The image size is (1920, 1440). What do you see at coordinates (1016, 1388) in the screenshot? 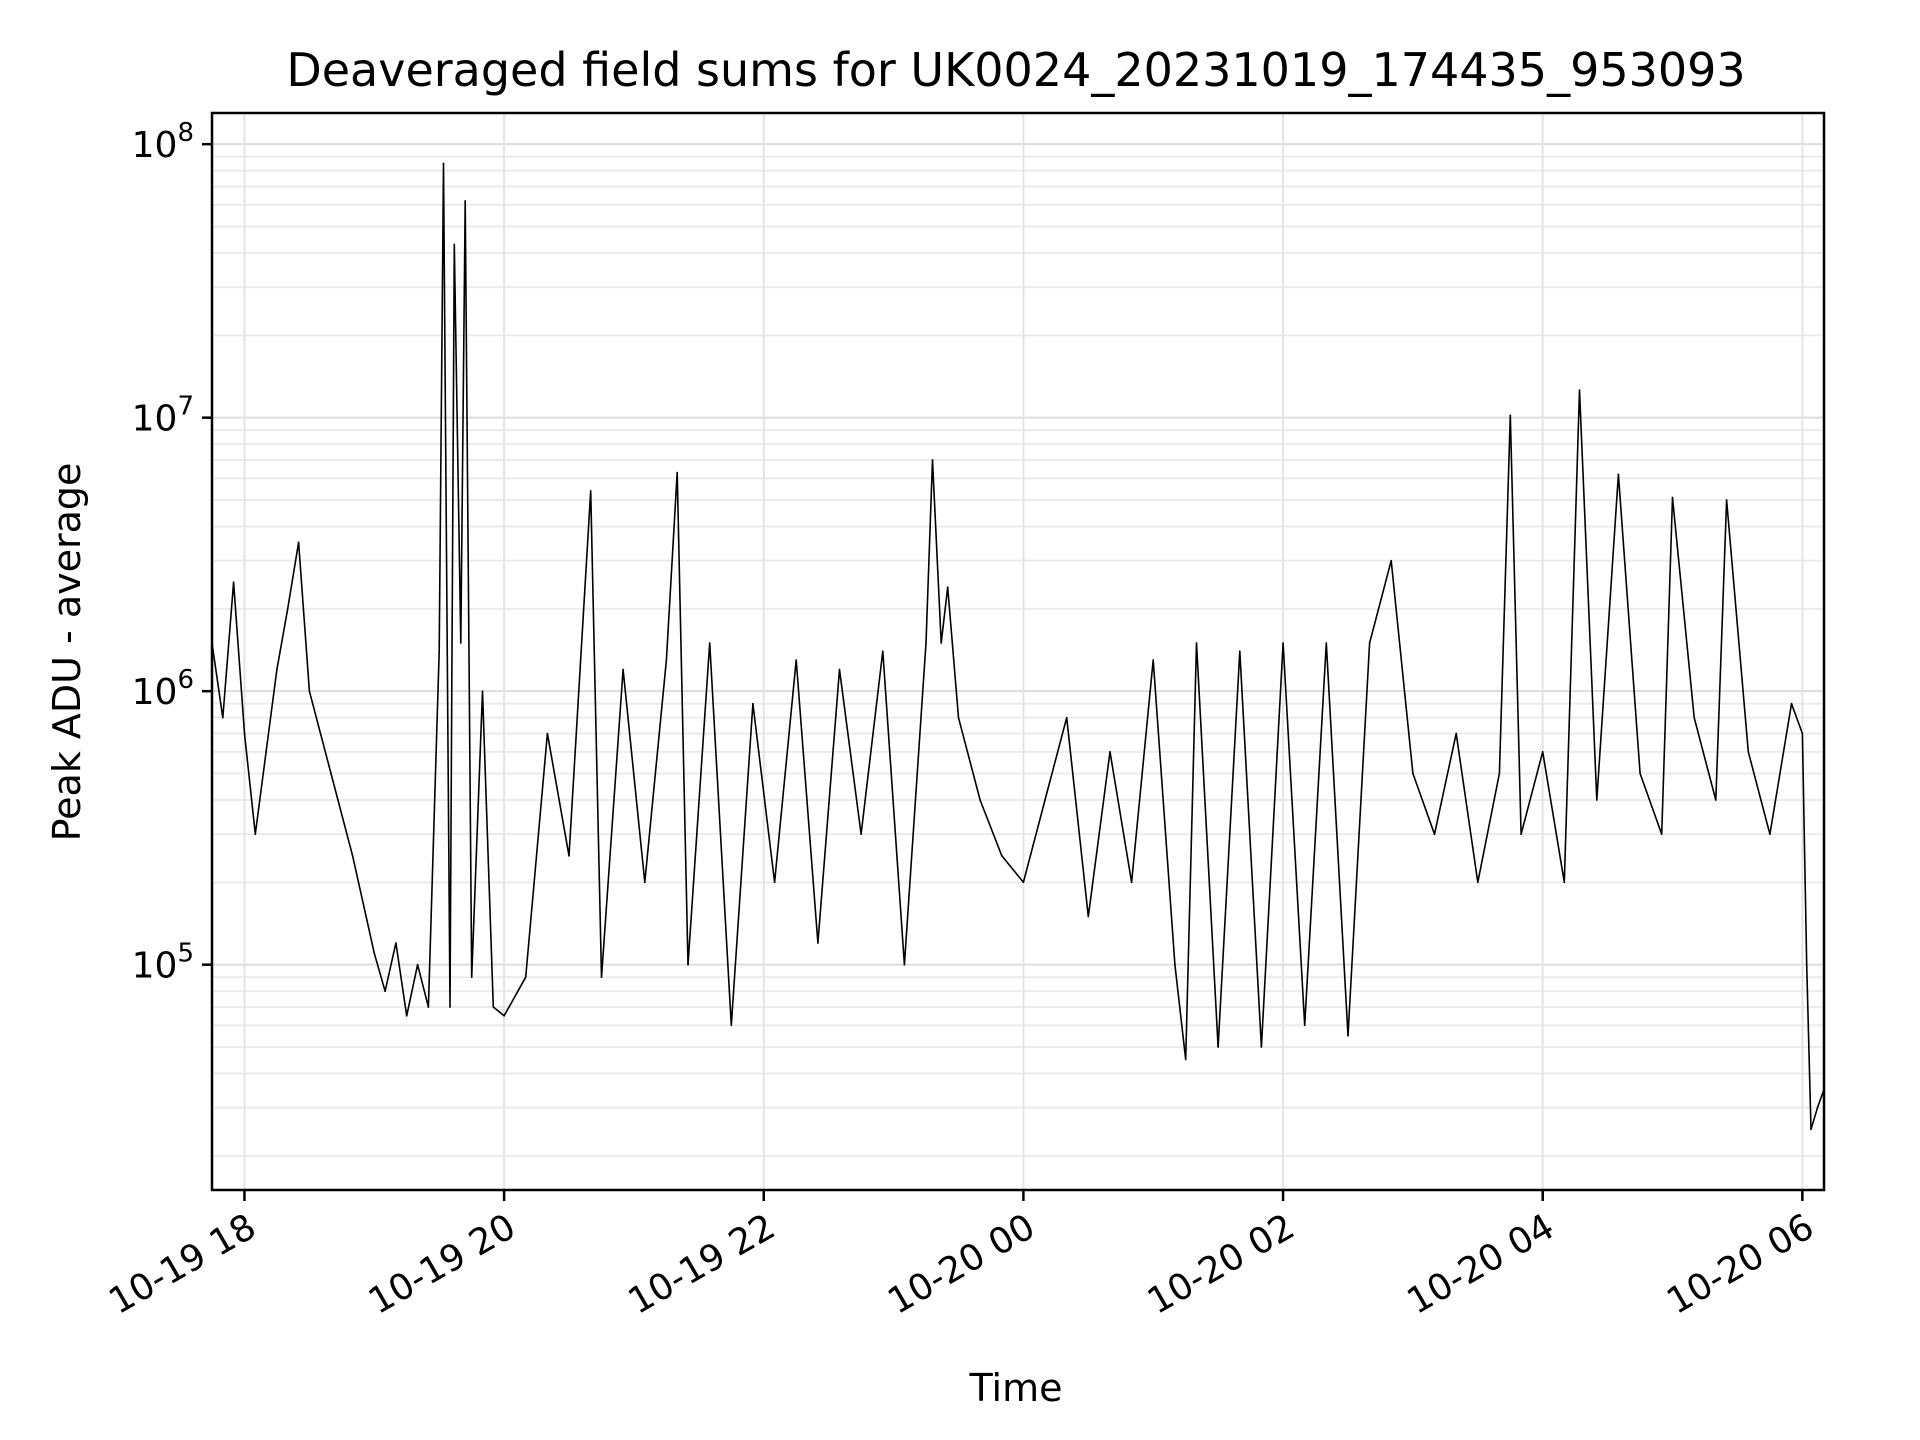
I see `x-axis-label: Time` at bounding box center [1016, 1388].